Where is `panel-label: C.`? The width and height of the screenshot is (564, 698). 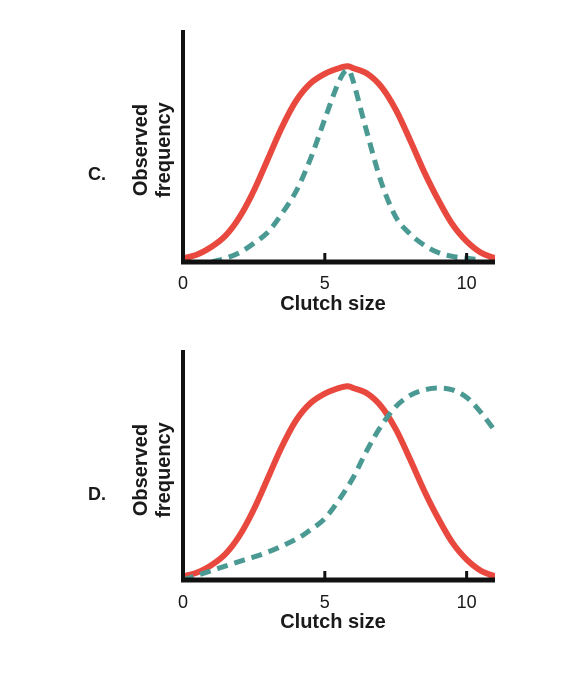 panel-label: C. is located at coordinates (97, 174).